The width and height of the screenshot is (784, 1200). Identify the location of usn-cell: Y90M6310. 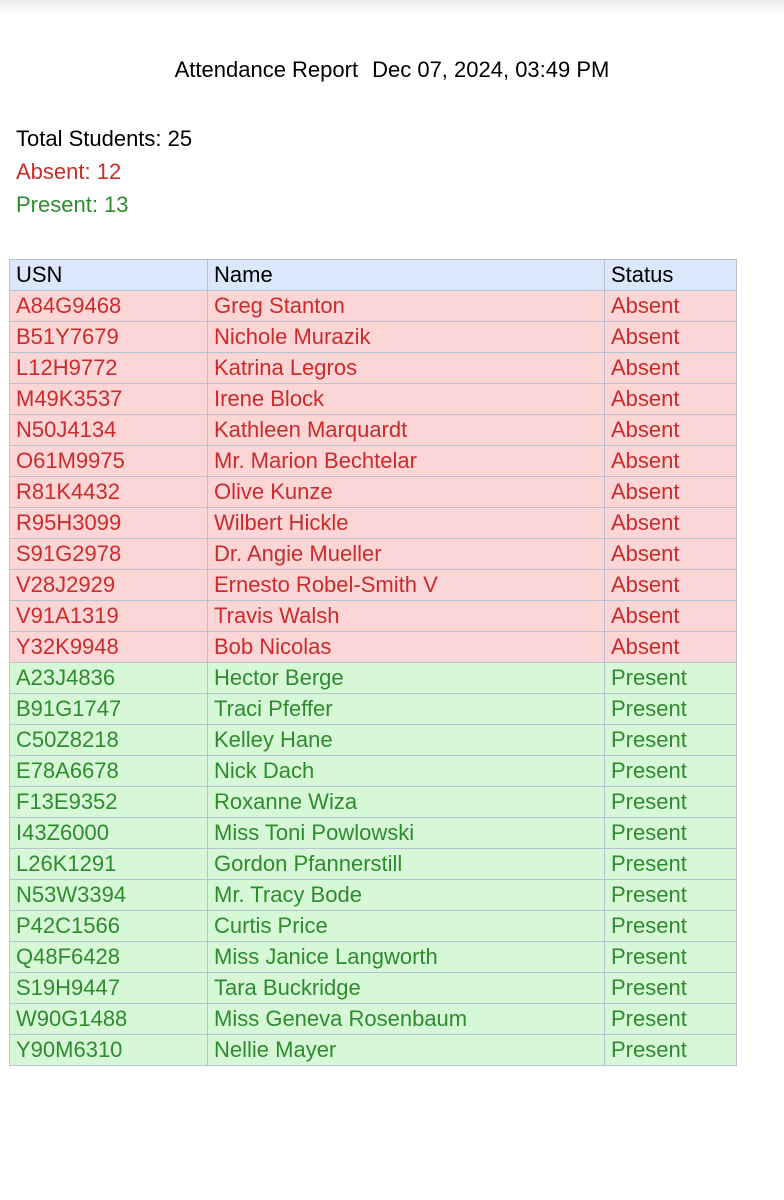
(108, 1050).